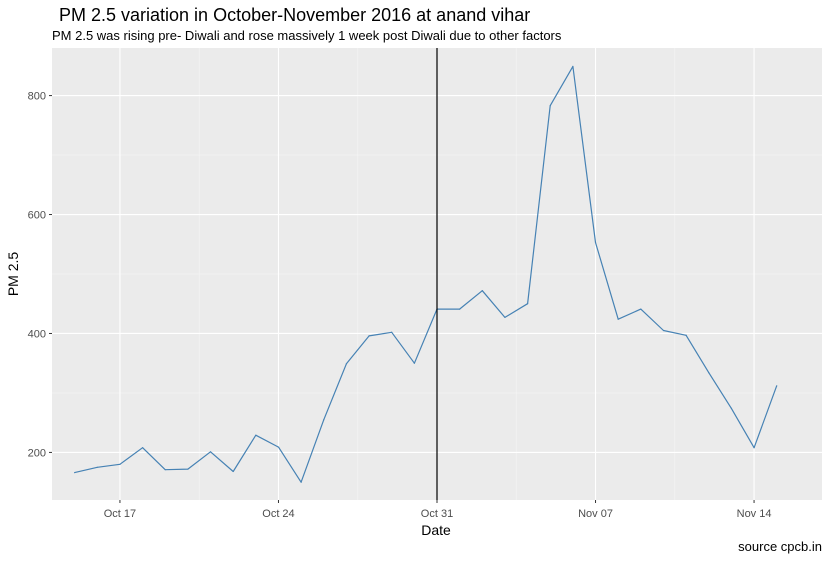  Describe the element at coordinates (120, 514) in the screenshot. I see `x-tick-label: Oct 17` at that location.